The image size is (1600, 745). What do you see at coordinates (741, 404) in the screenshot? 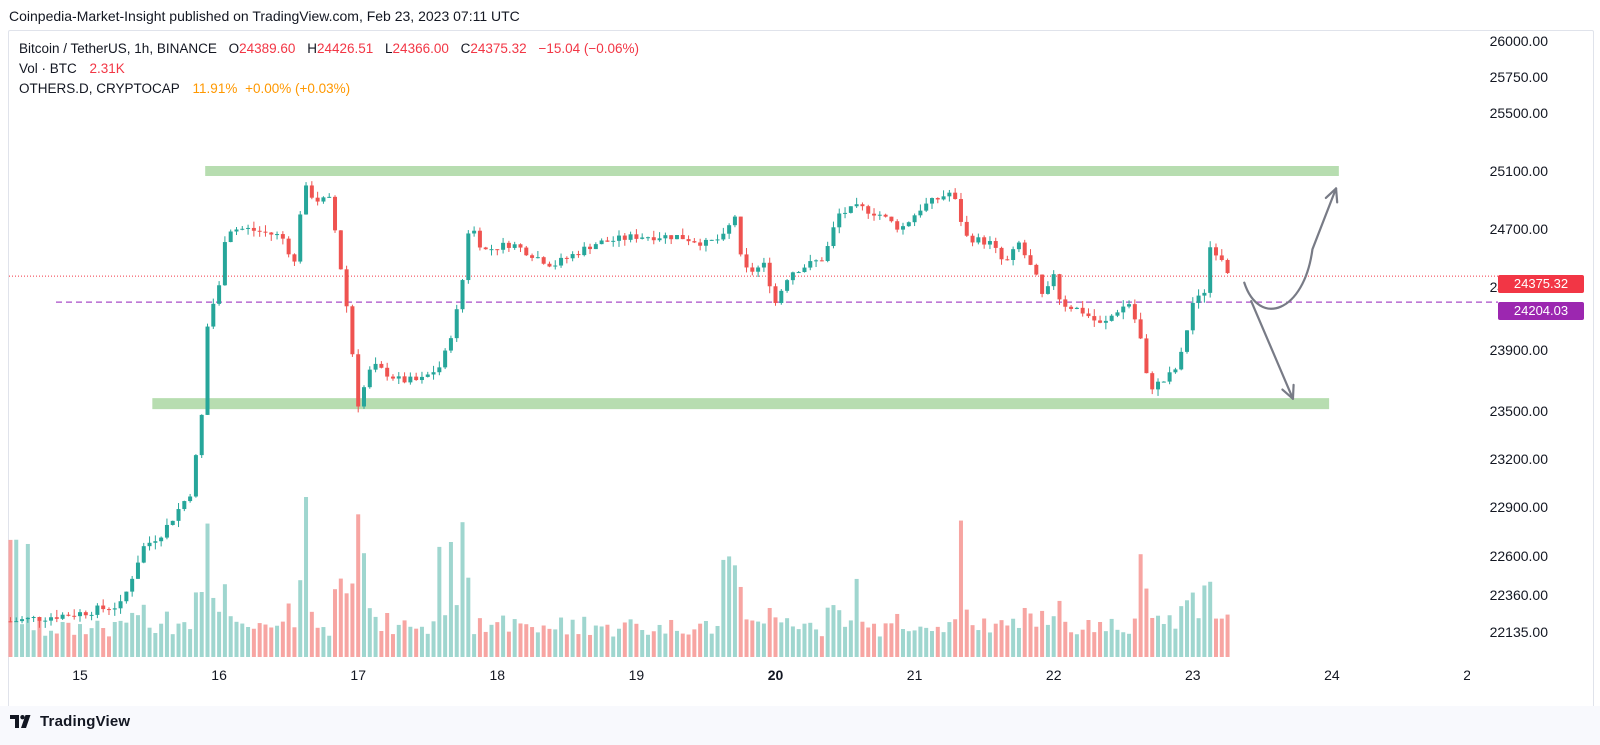
I see `support-zone` at bounding box center [741, 404].